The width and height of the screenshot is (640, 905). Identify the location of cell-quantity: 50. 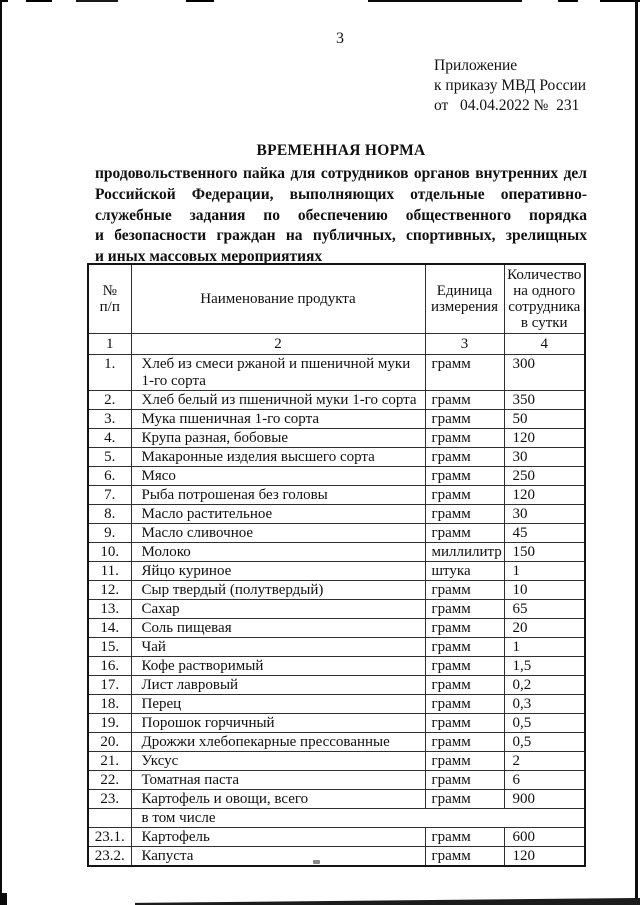
(544, 419).